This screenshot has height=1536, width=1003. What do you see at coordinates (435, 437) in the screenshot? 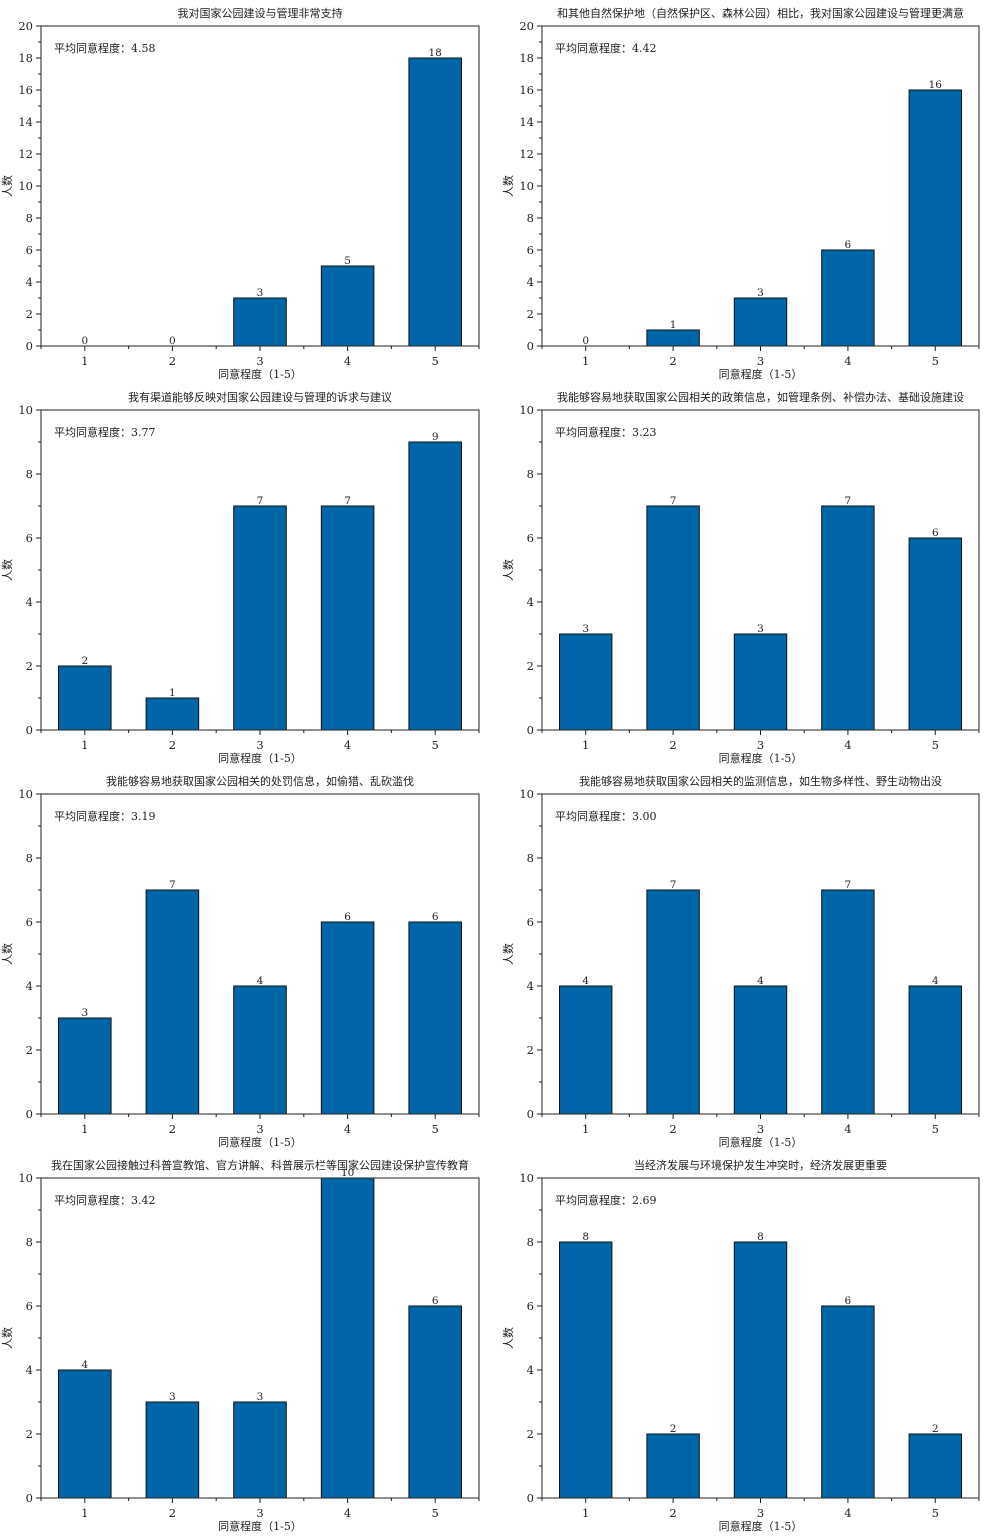
I see `bar-value-label: 9` at bounding box center [435, 437].